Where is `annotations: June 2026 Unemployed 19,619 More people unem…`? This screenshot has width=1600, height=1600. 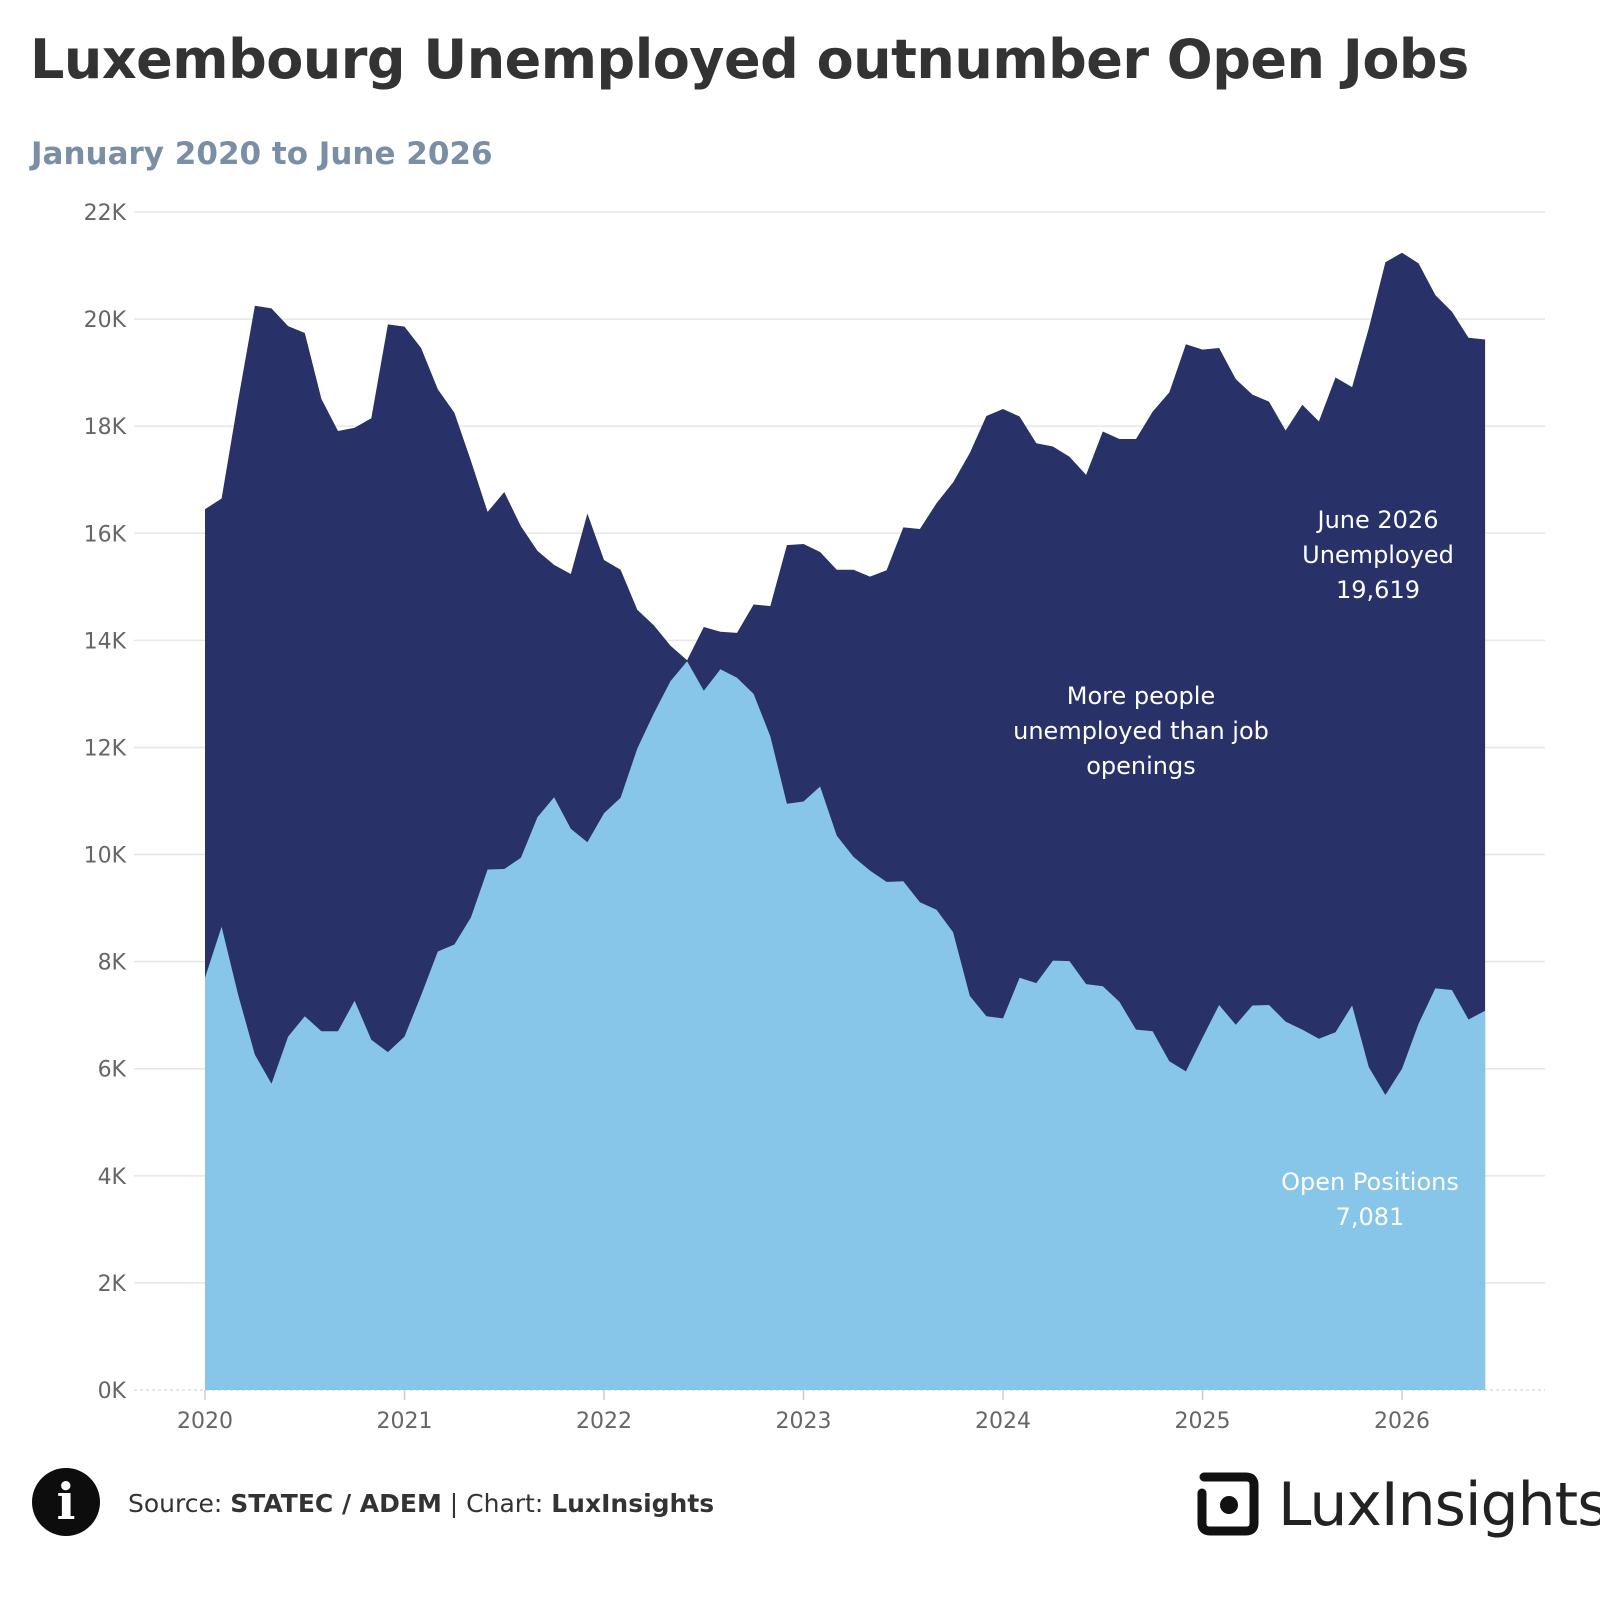
annotations: June 2026 Unemployed 19,619 More people unem… is located at coordinates (1236, 868).